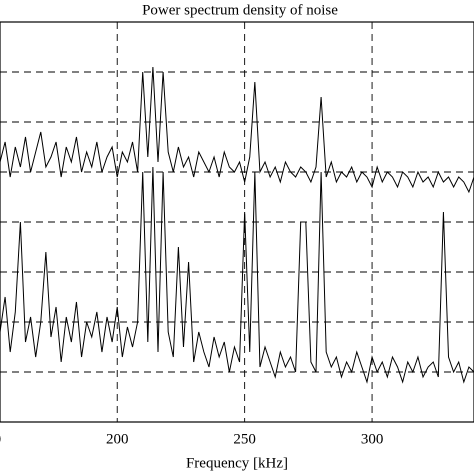 The image size is (474, 474). I want to click on x-tick-label: 150, so click(0, 439).